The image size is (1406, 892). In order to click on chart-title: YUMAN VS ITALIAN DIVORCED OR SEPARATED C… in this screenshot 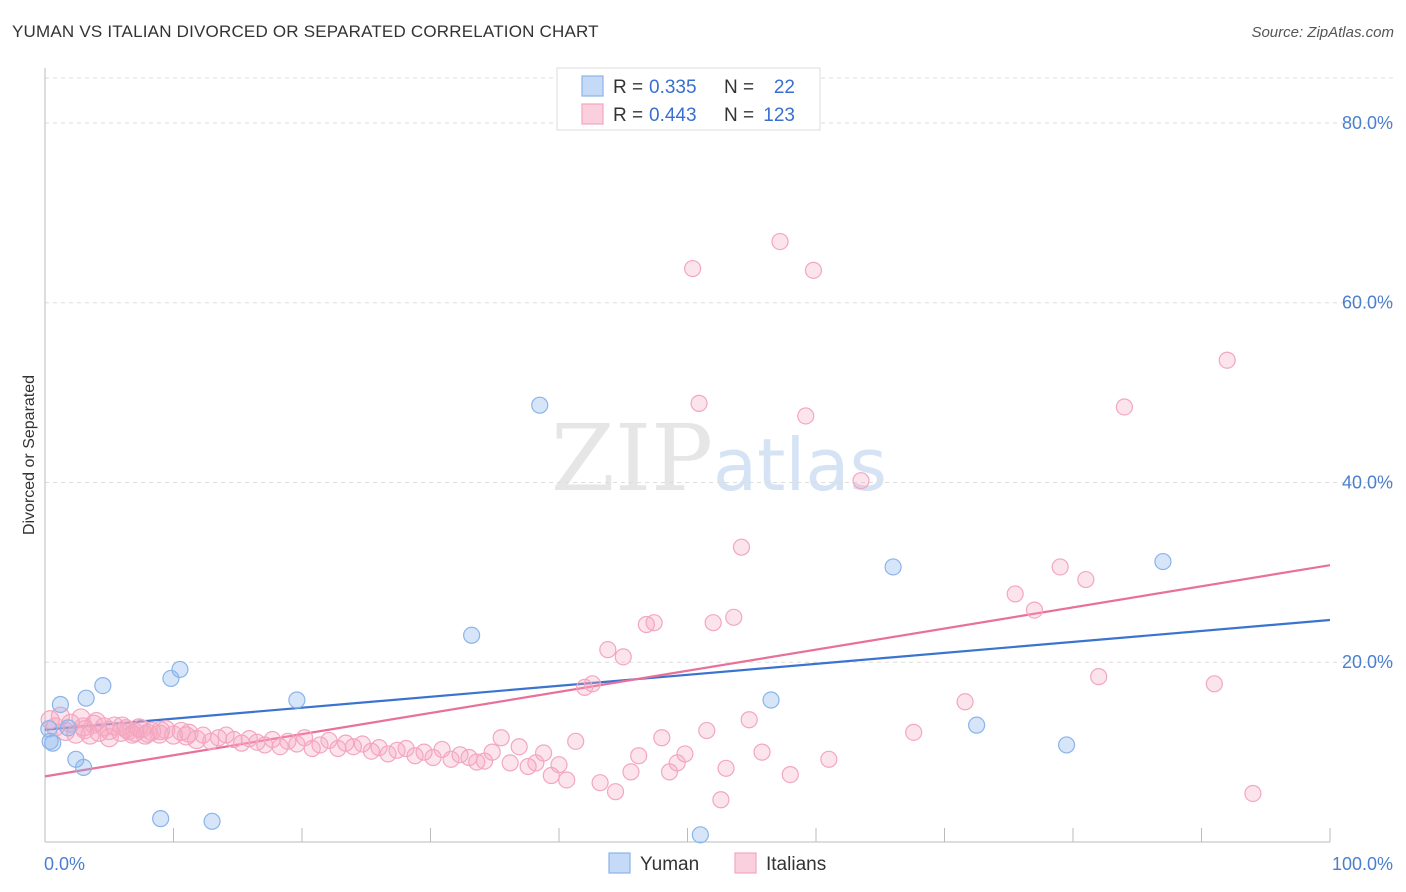, I will do `click(305, 31)`.